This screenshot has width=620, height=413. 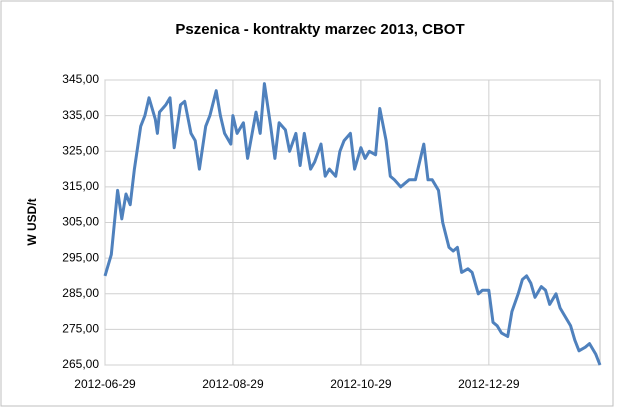 I want to click on y-tick-label: 275,00, so click(x=80, y=329).